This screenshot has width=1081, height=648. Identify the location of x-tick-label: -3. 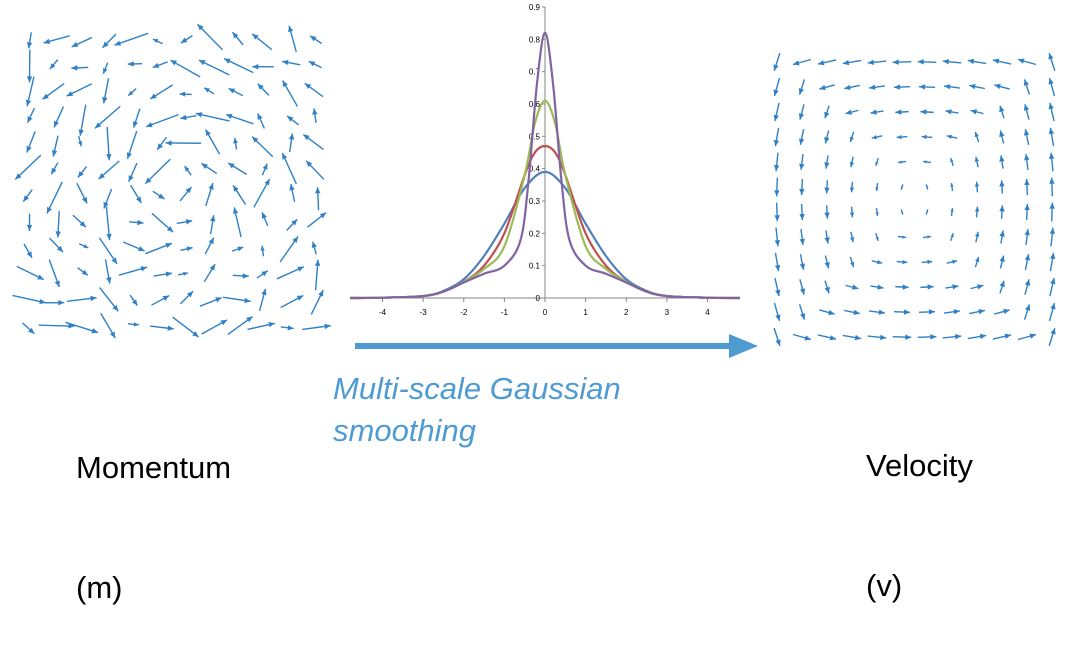
(424, 312).